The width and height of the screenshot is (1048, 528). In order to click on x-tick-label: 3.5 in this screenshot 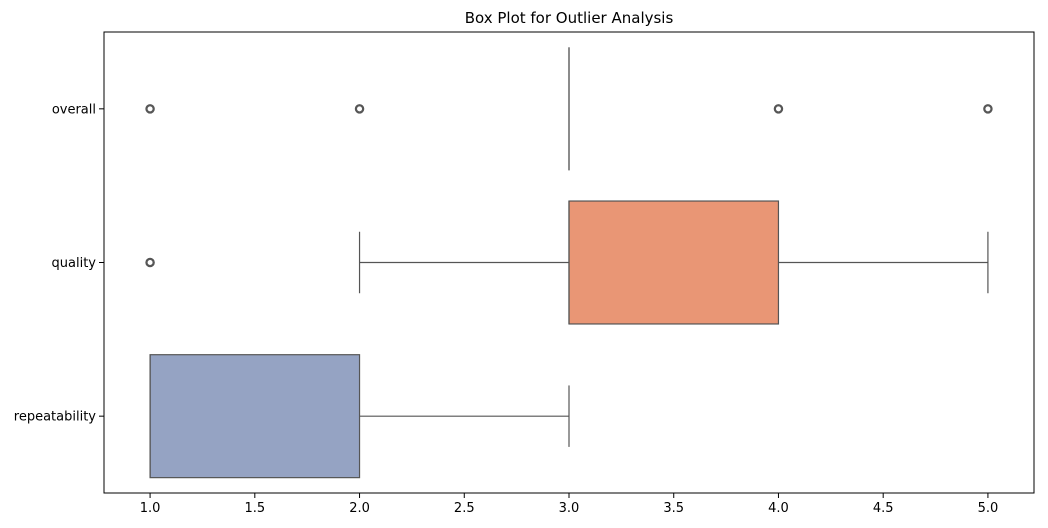, I will do `click(673, 508)`.